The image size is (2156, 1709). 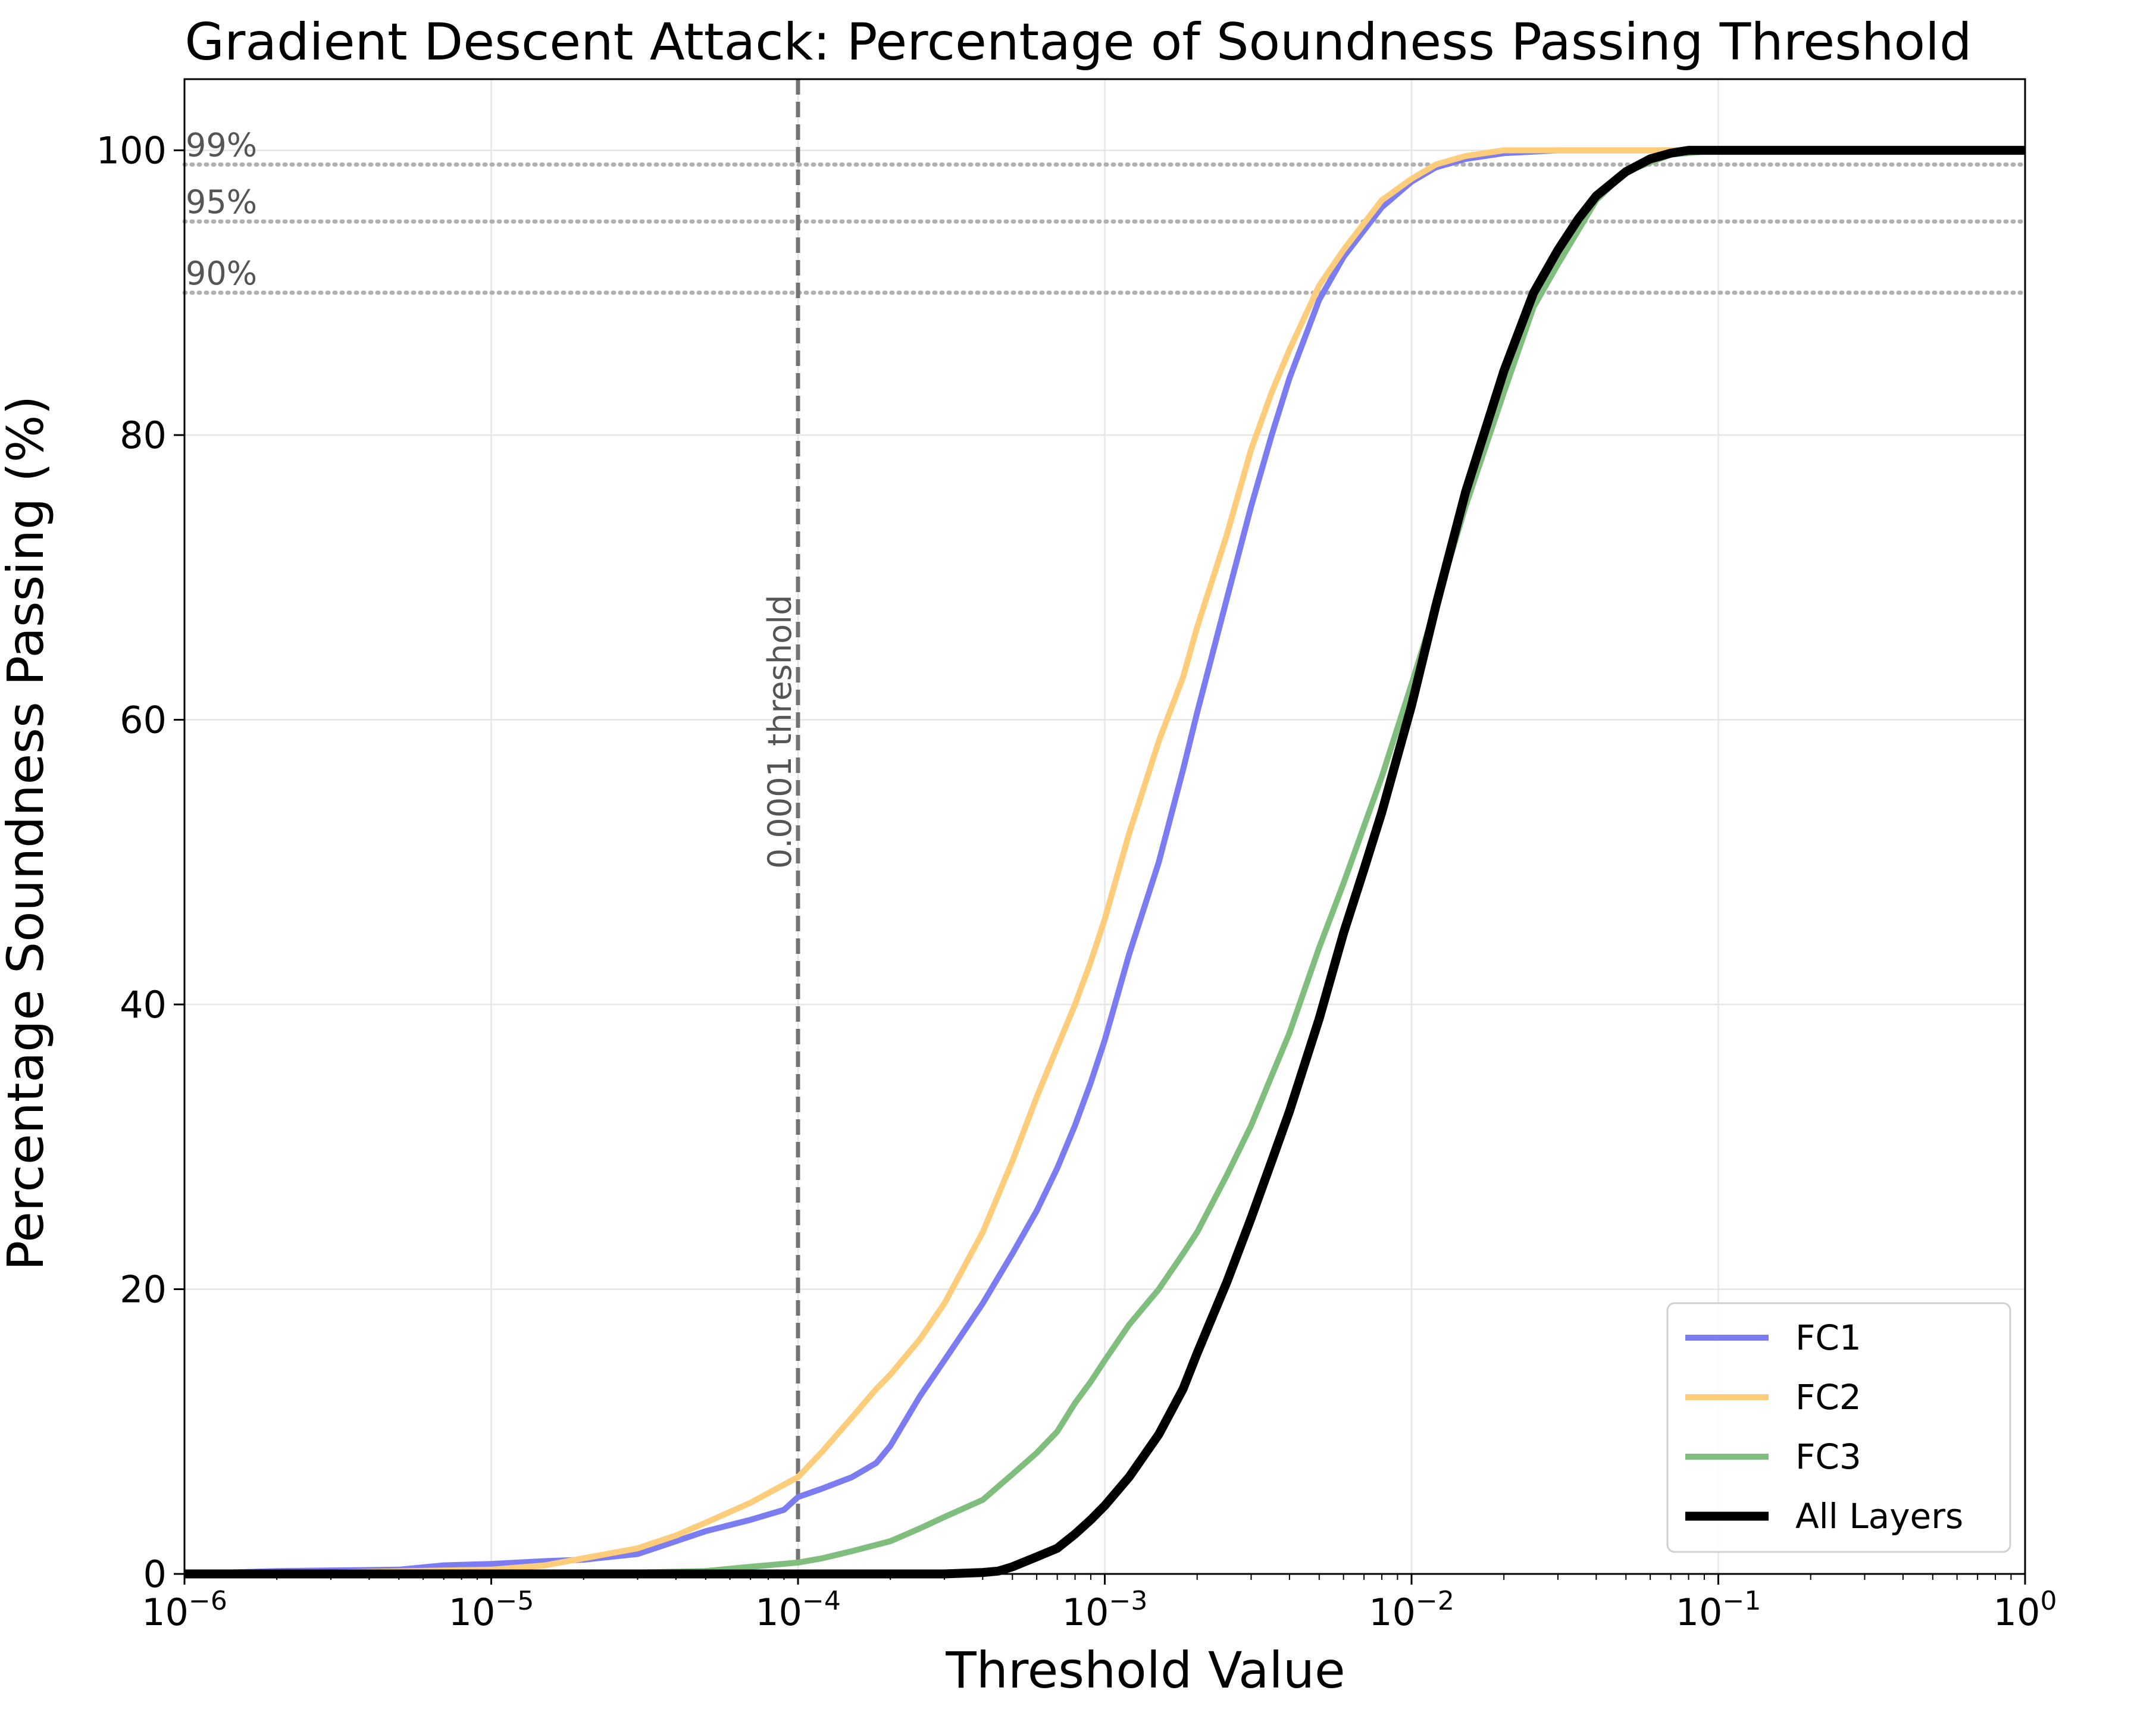 I want to click on reference-line-label: 90%, so click(x=221, y=273).